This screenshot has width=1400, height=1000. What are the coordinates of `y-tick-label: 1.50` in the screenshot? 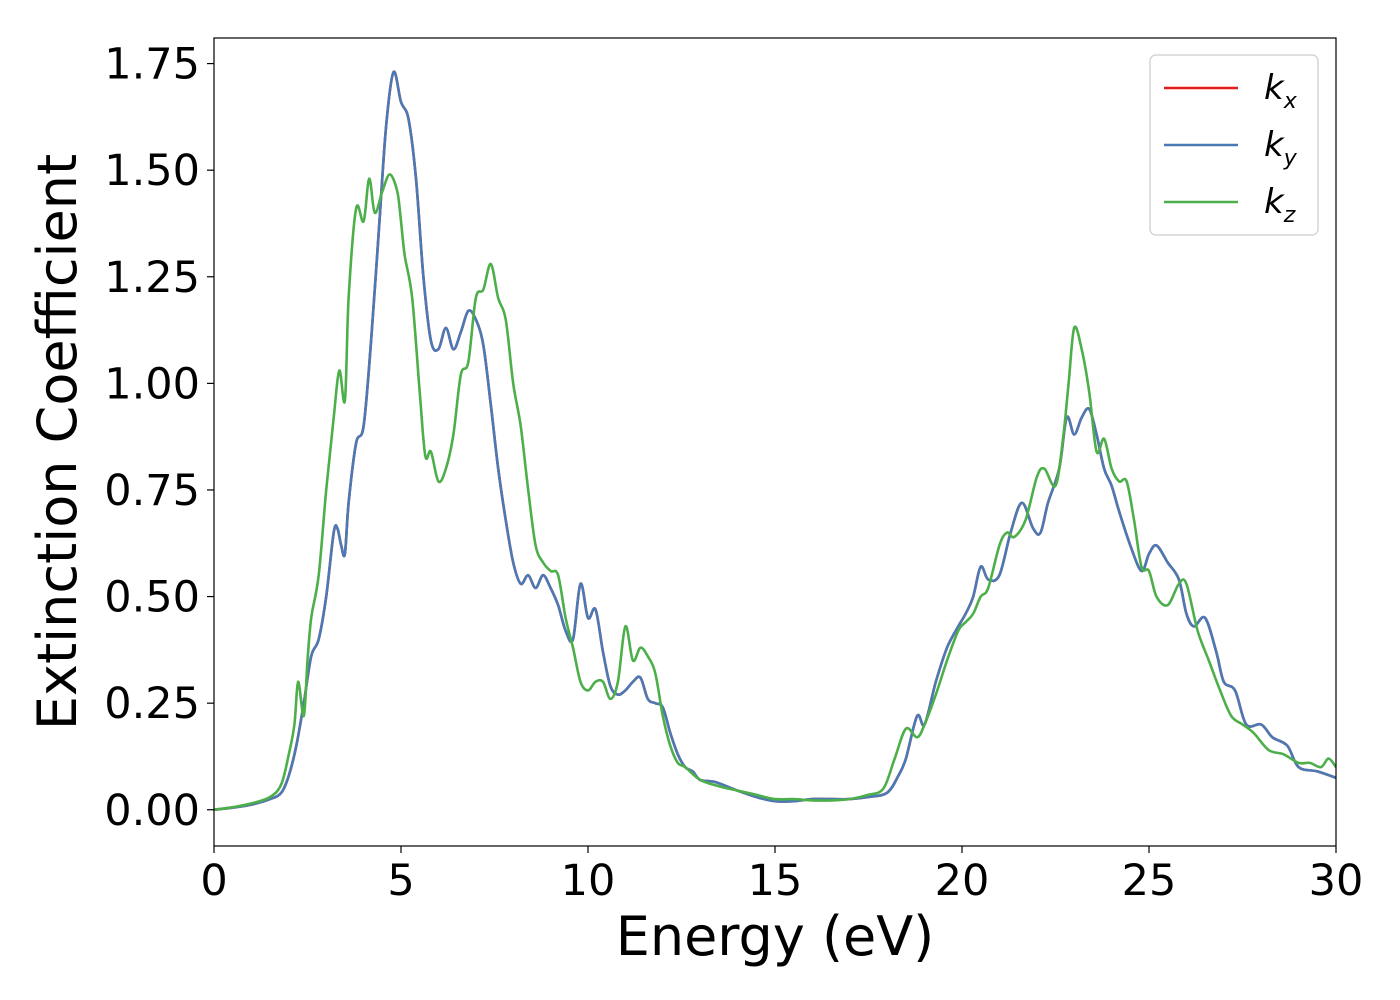 It's located at (152, 171).